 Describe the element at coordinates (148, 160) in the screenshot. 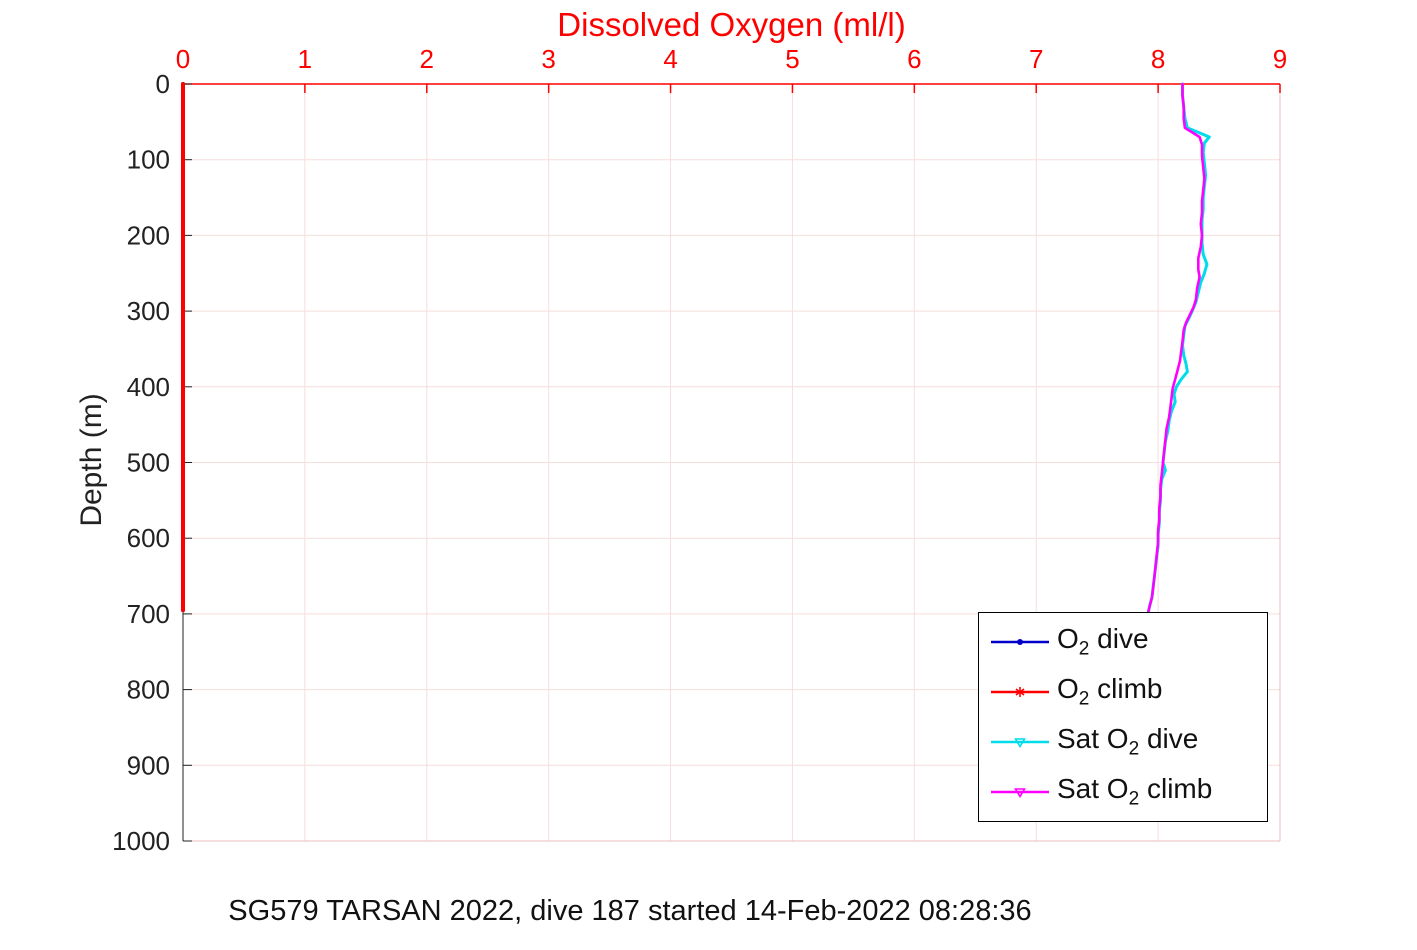

I see `y-tick-label: 100` at that location.